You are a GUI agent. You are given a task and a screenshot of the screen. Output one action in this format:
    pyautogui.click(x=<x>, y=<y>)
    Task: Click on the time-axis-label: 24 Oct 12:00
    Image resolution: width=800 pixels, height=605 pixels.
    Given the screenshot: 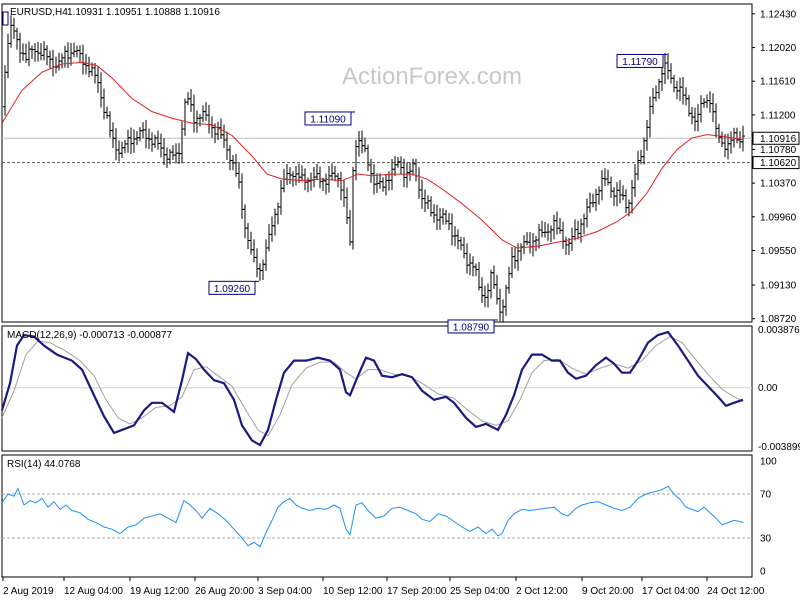 What is the action you would take?
    pyautogui.click(x=736, y=591)
    